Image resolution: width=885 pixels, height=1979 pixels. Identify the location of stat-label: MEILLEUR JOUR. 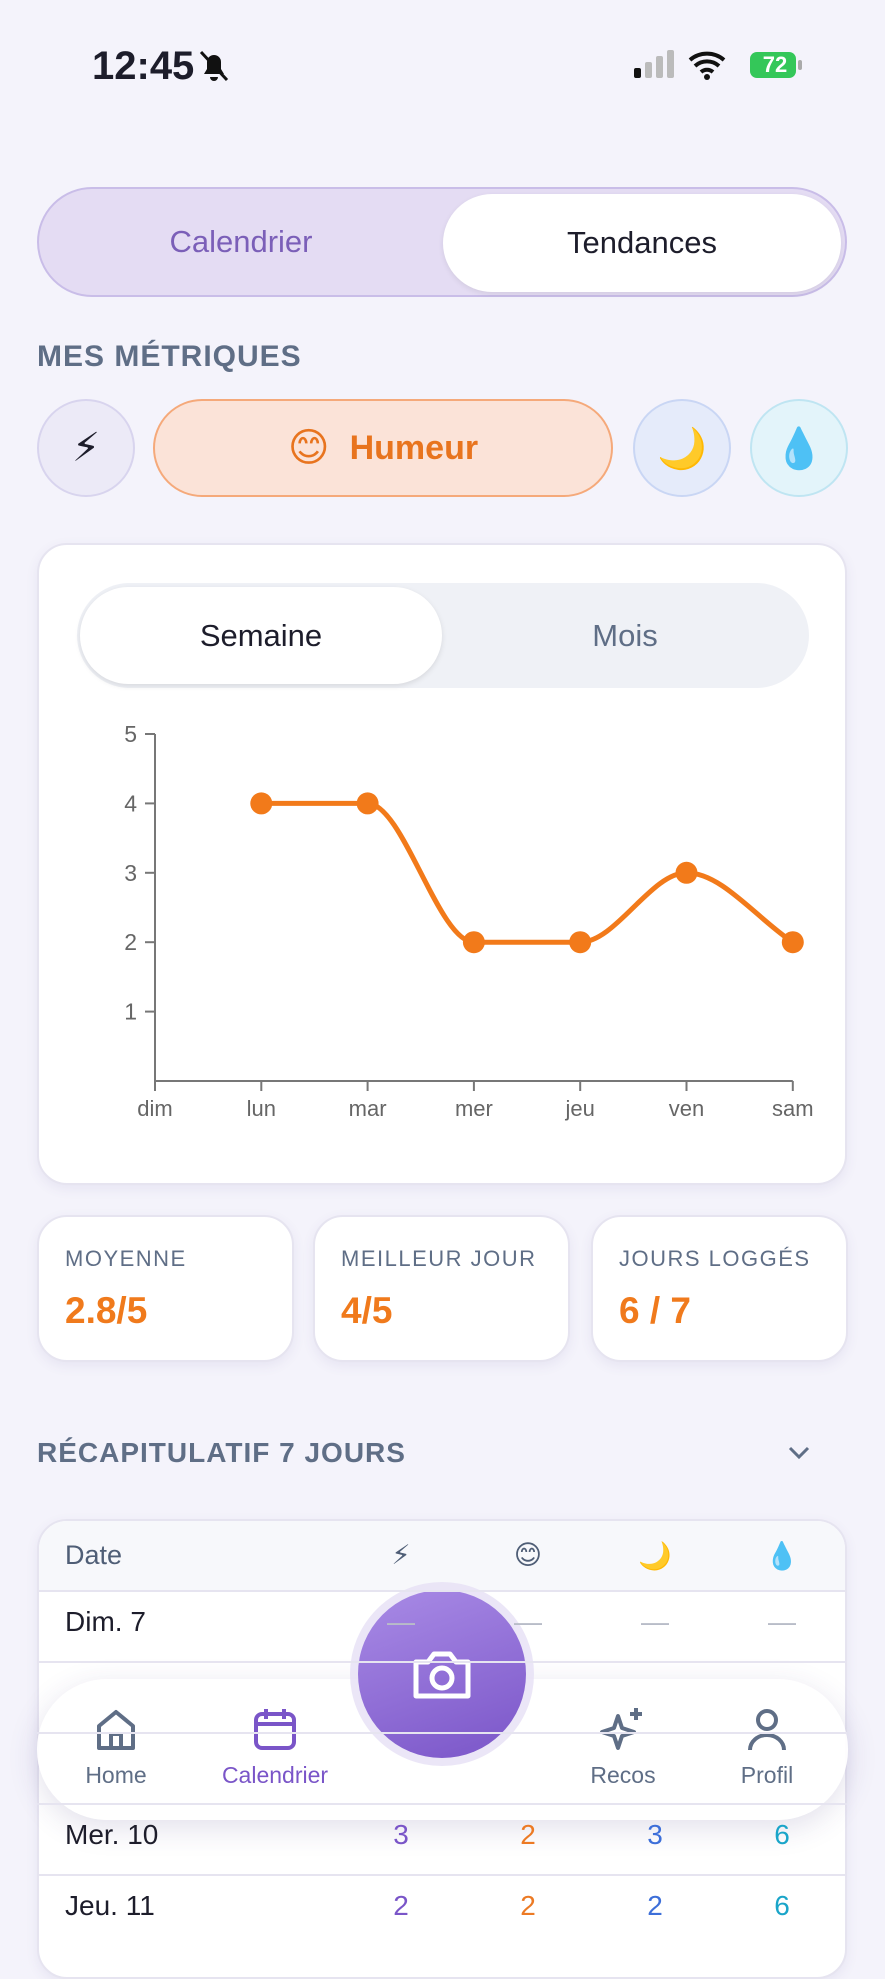
(439, 1258).